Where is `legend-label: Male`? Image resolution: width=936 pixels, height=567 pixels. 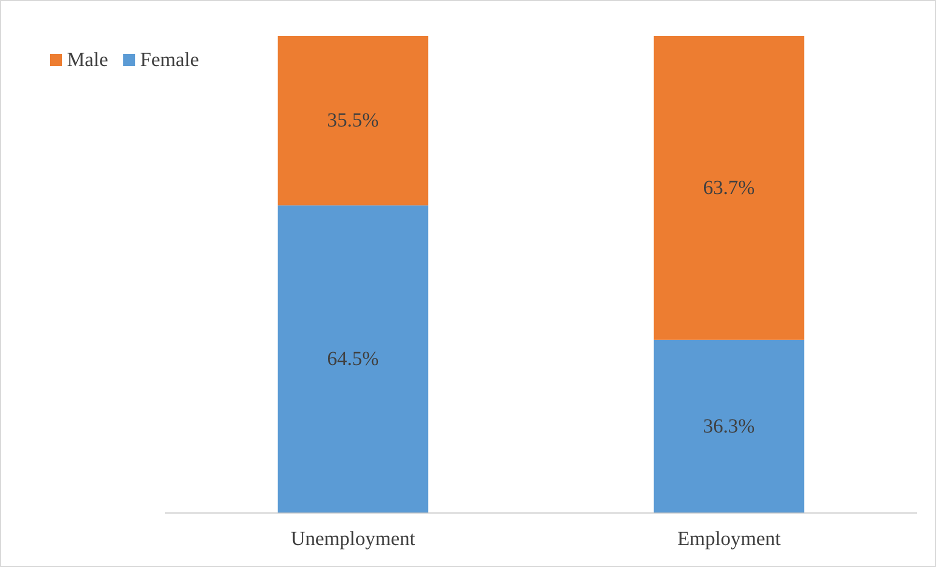 legend-label: Male is located at coordinates (87, 60).